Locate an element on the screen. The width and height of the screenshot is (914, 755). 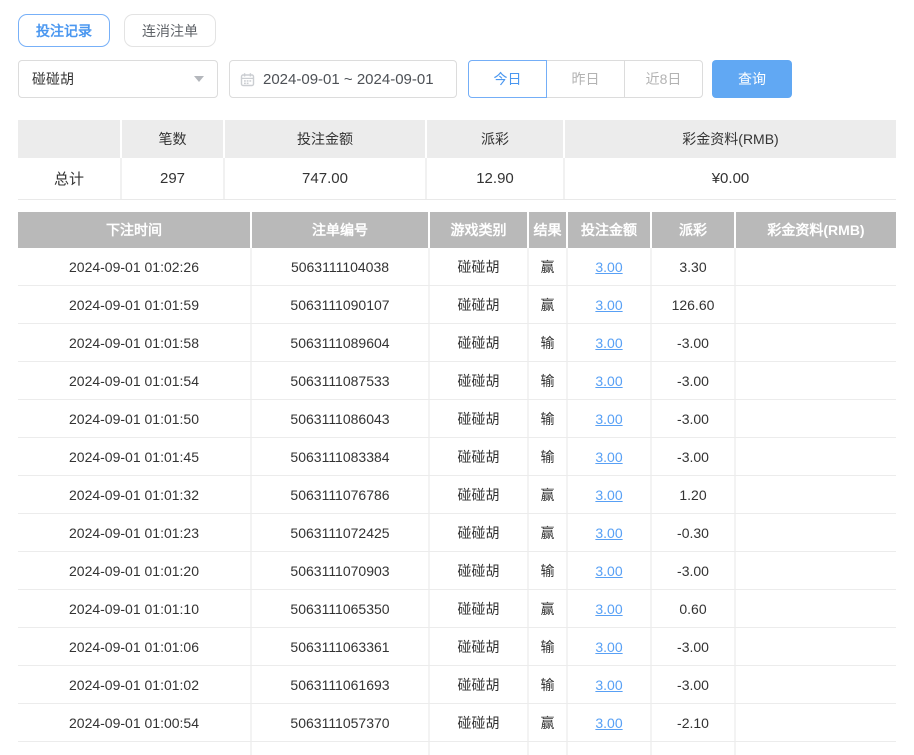
cell-order-number: 5063111090107 is located at coordinates (340, 304).